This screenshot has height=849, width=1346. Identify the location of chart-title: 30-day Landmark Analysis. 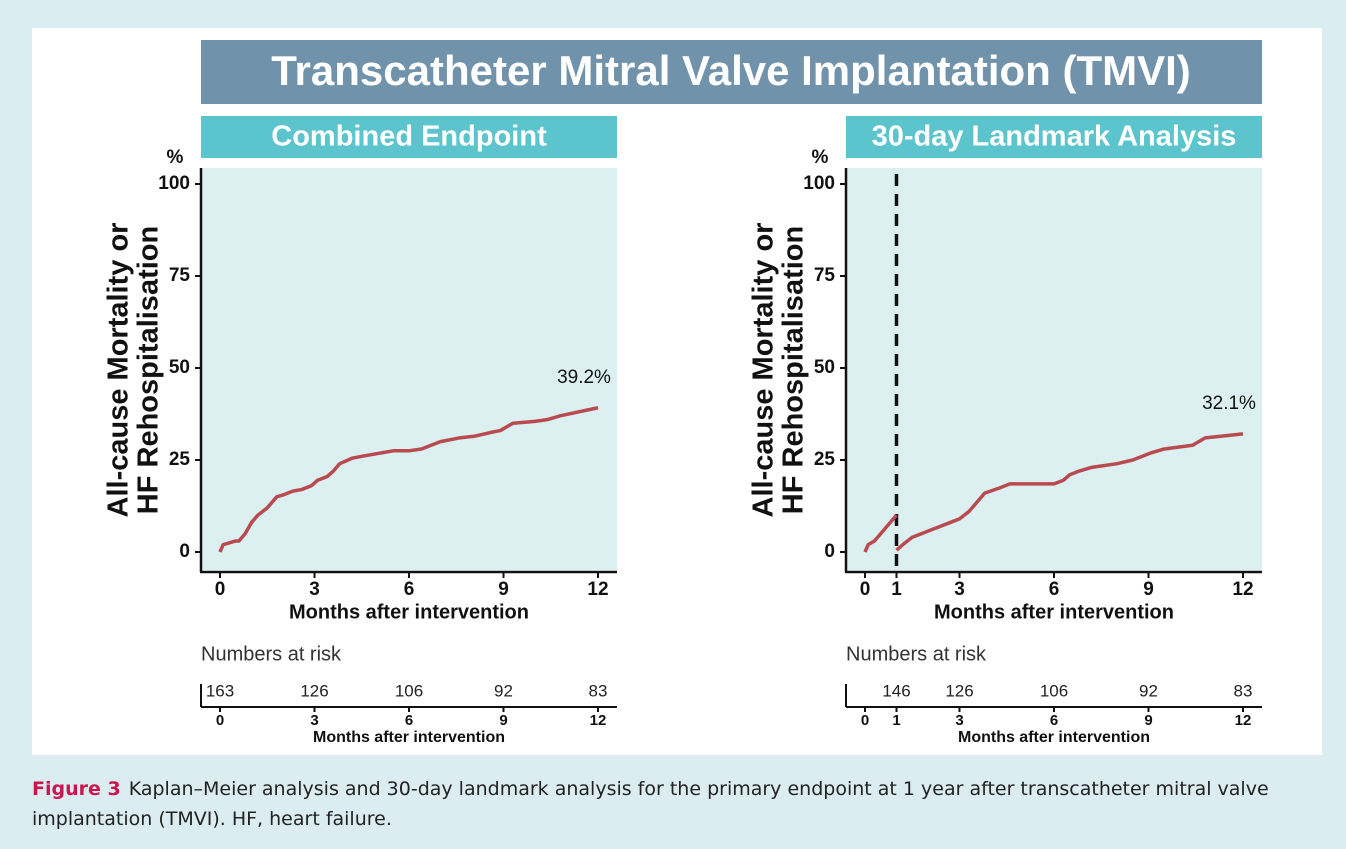
(1054, 137).